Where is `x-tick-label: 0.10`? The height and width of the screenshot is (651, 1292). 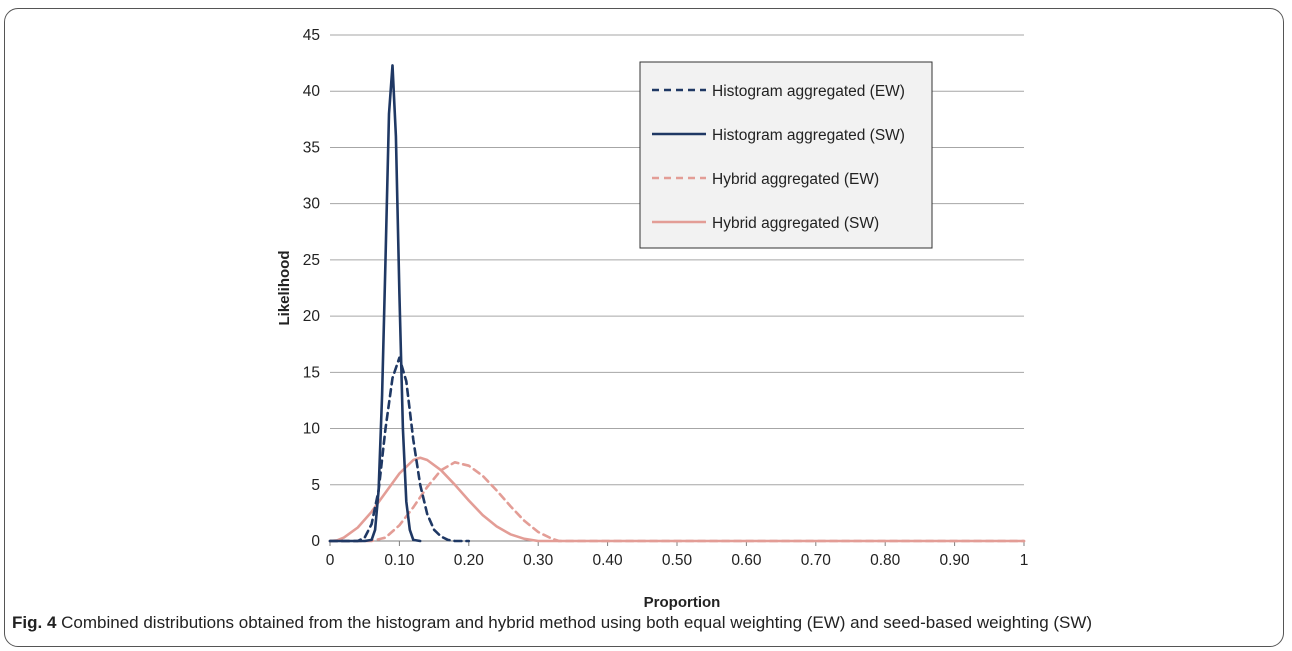 x-tick-label: 0.10 is located at coordinates (399, 560).